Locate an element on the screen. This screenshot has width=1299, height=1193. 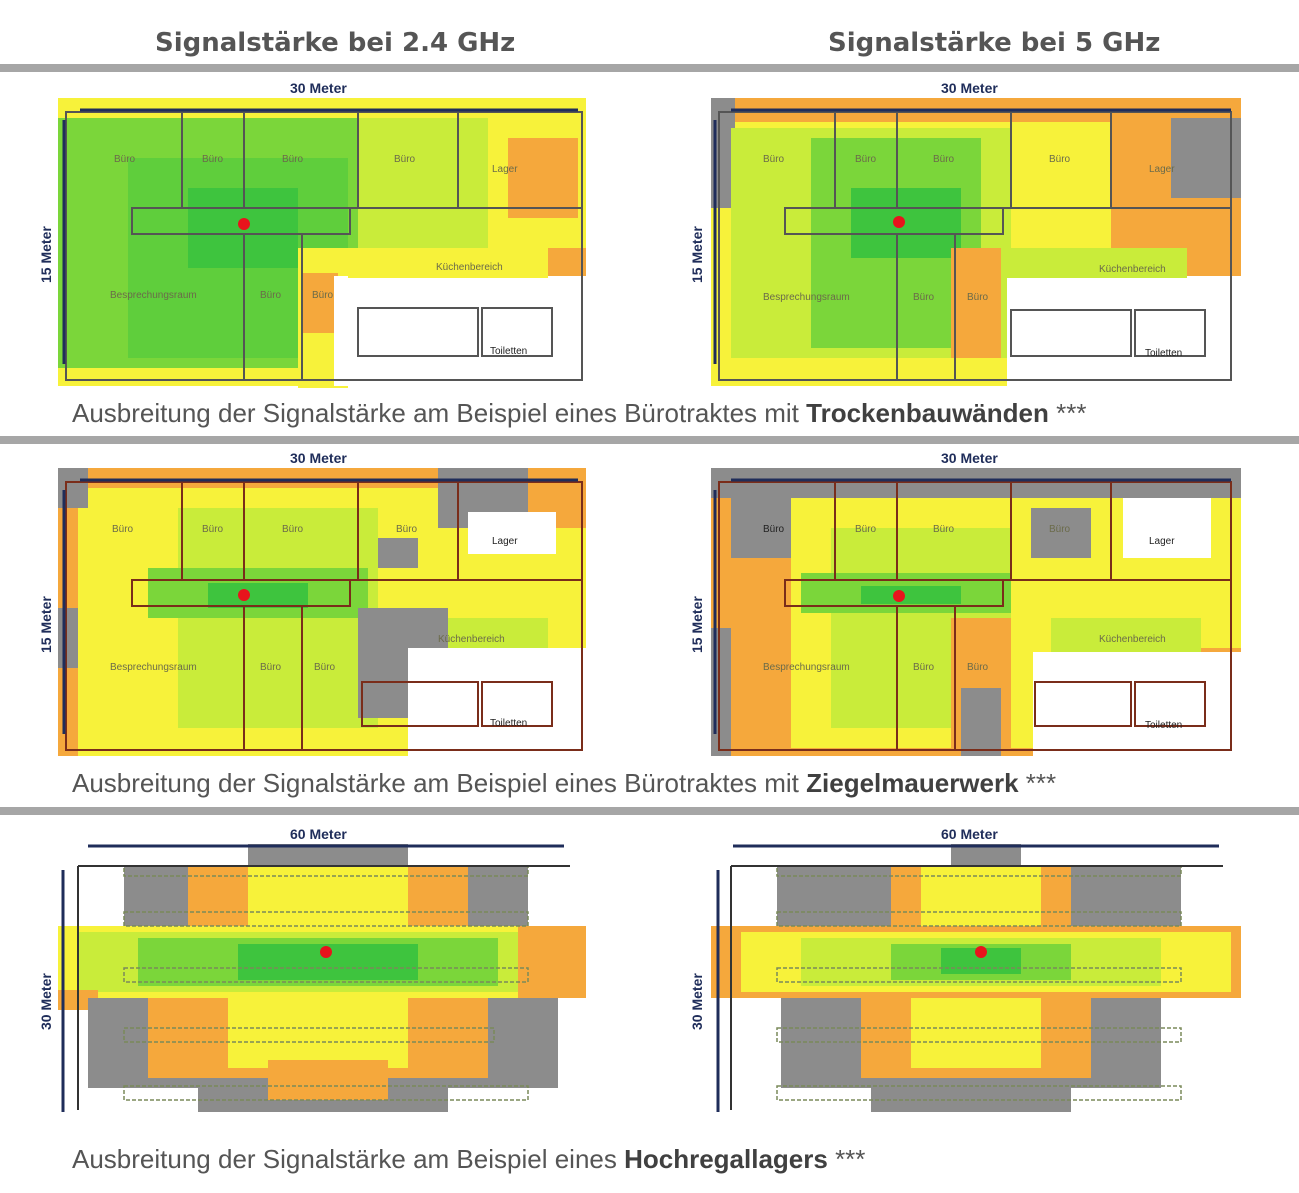
header-2-4ghz: Signalstärke bei 2.4 GHz is located at coordinates (335, 43).